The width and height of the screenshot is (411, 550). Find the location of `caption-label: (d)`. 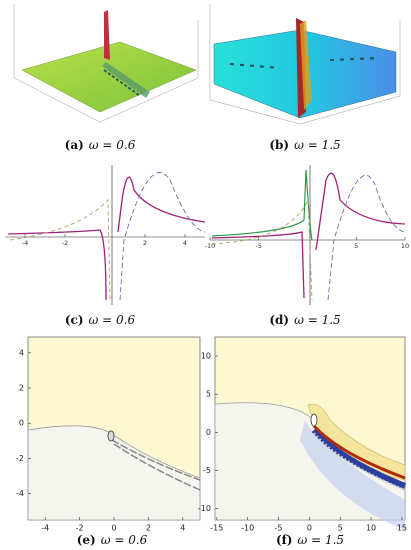

caption-label: (d) is located at coordinates (279, 320).